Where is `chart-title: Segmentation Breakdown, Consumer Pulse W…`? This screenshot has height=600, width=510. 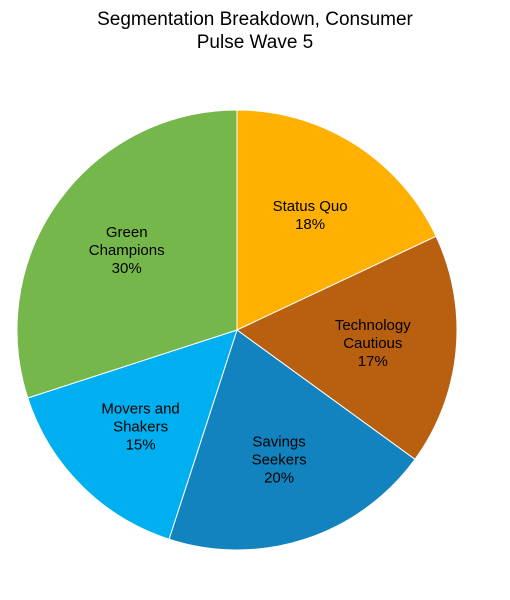 chart-title: Segmentation Breakdown, Consumer Pulse W… is located at coordinates (255, 31).